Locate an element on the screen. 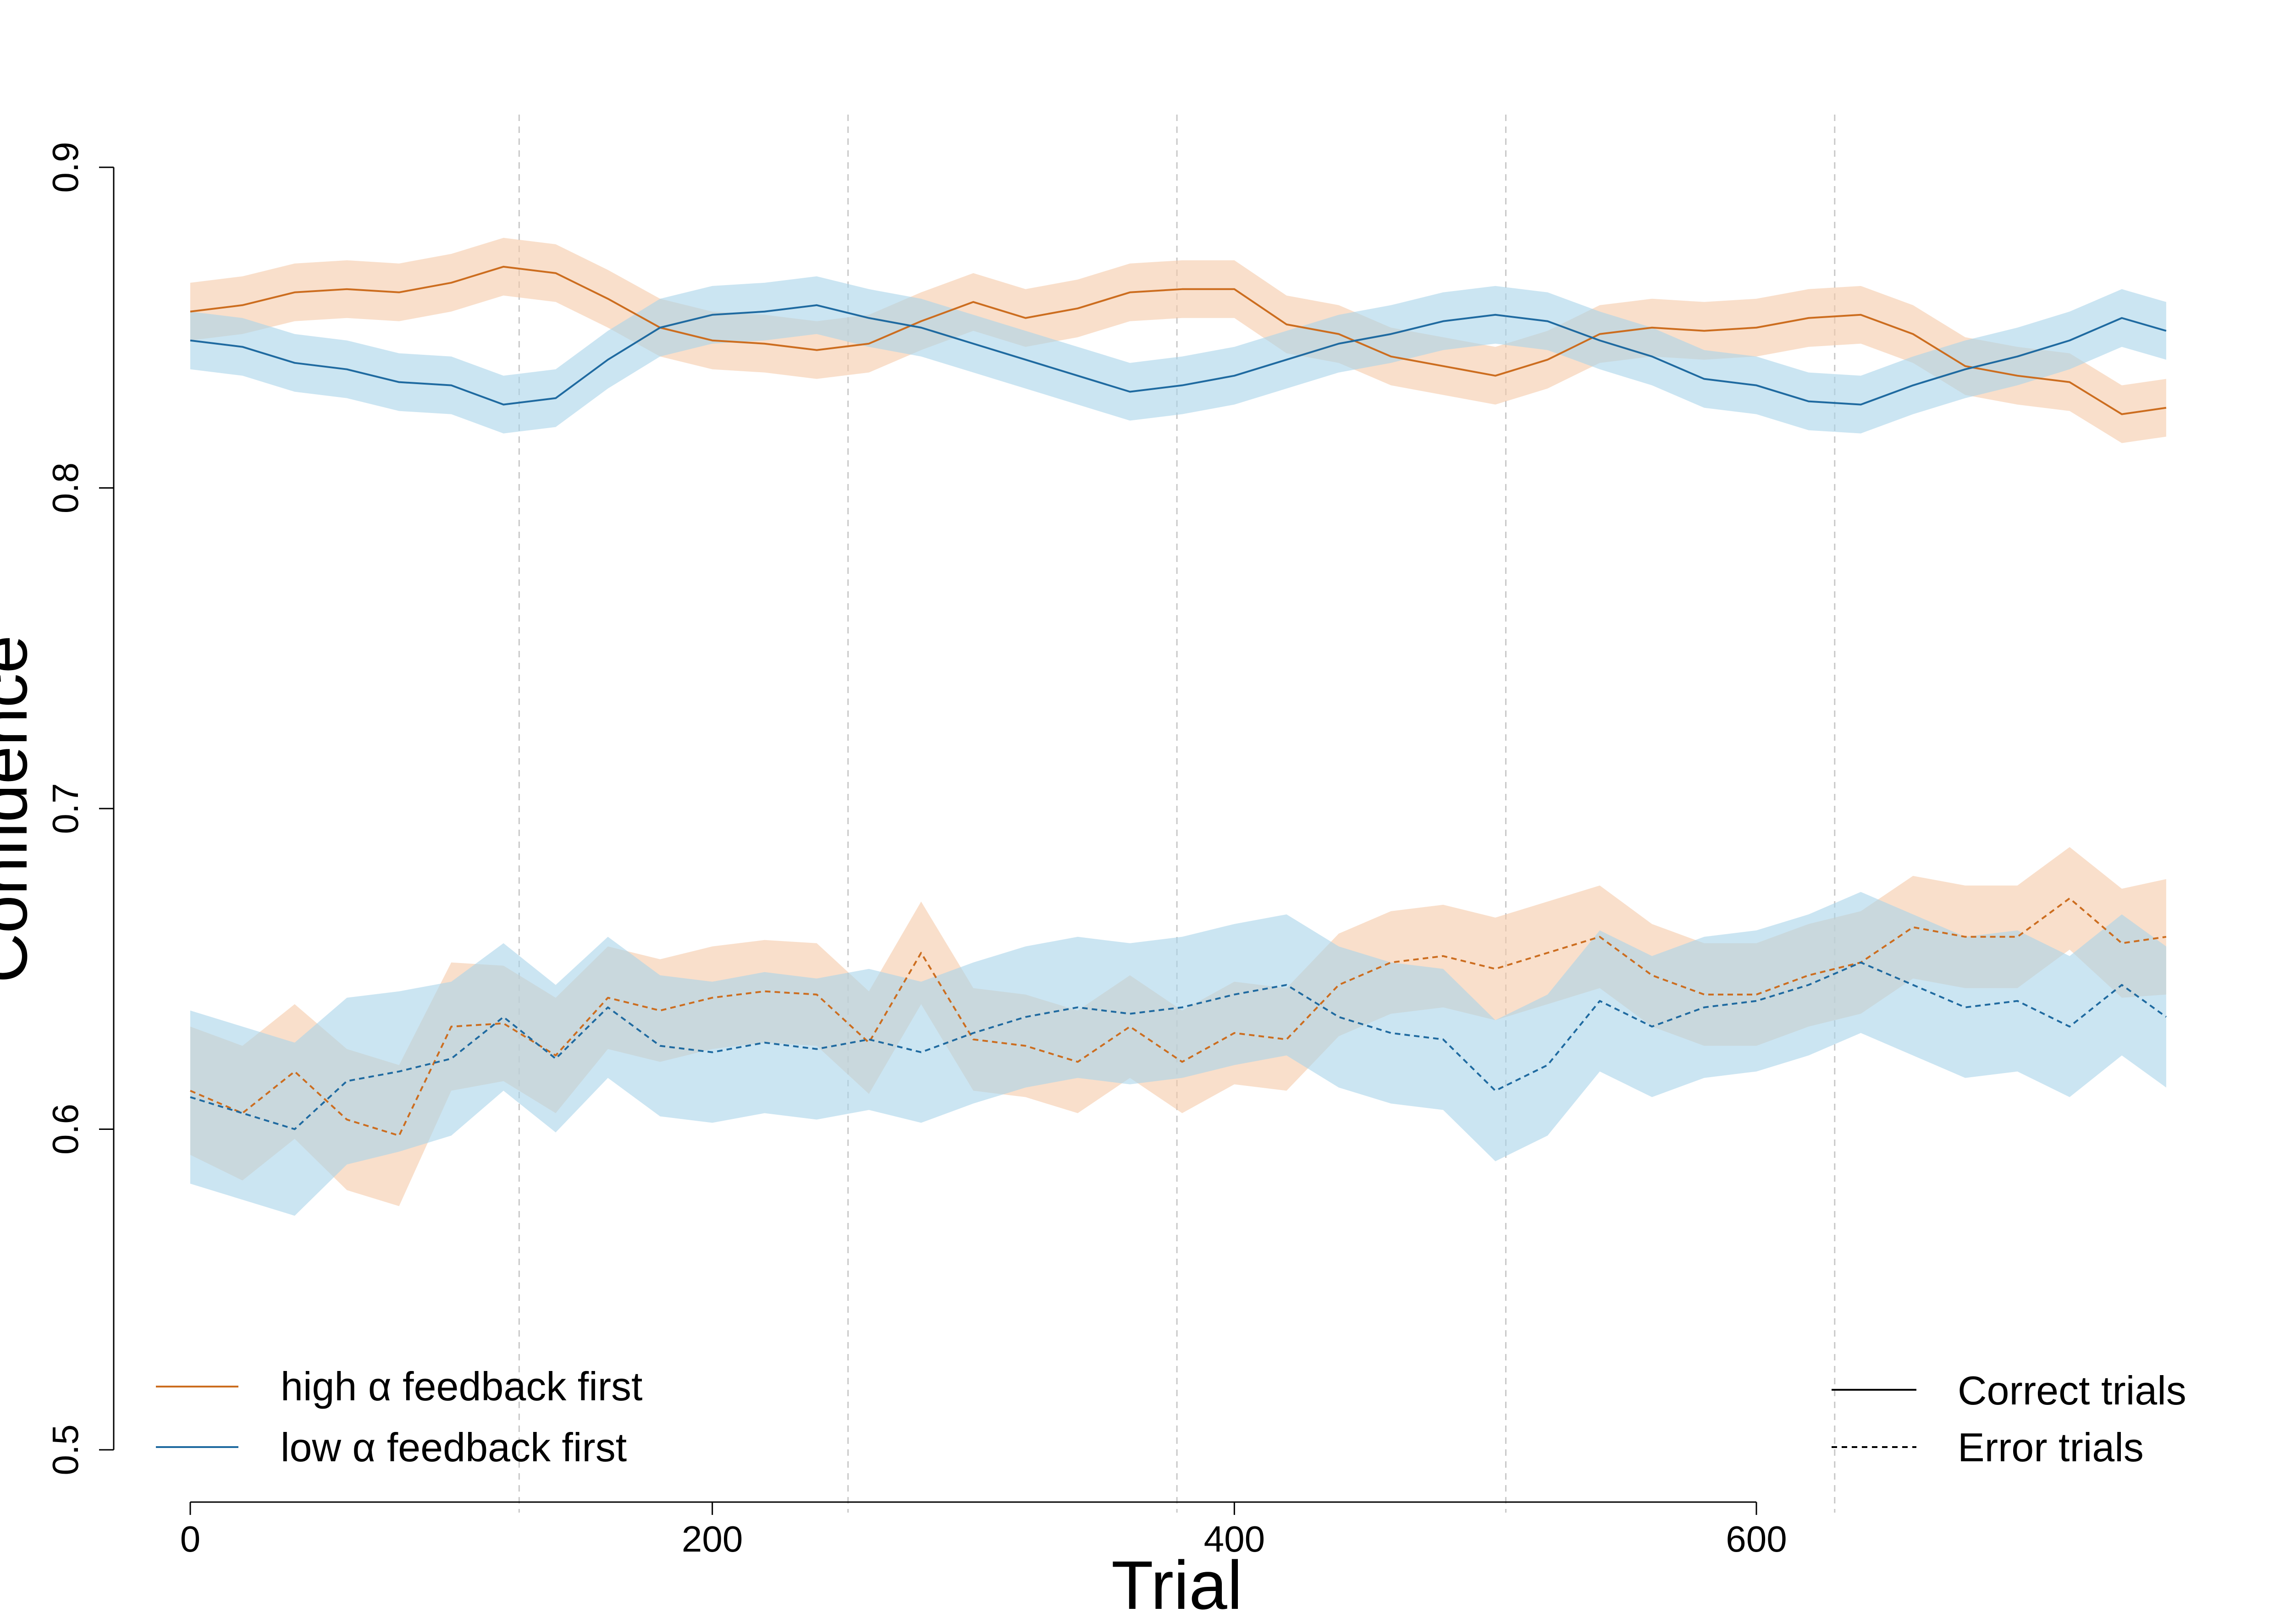 This screenshot has height=1624, width=2274. y-tick-label-2: 0.7 is located at coordinates (65, 808).